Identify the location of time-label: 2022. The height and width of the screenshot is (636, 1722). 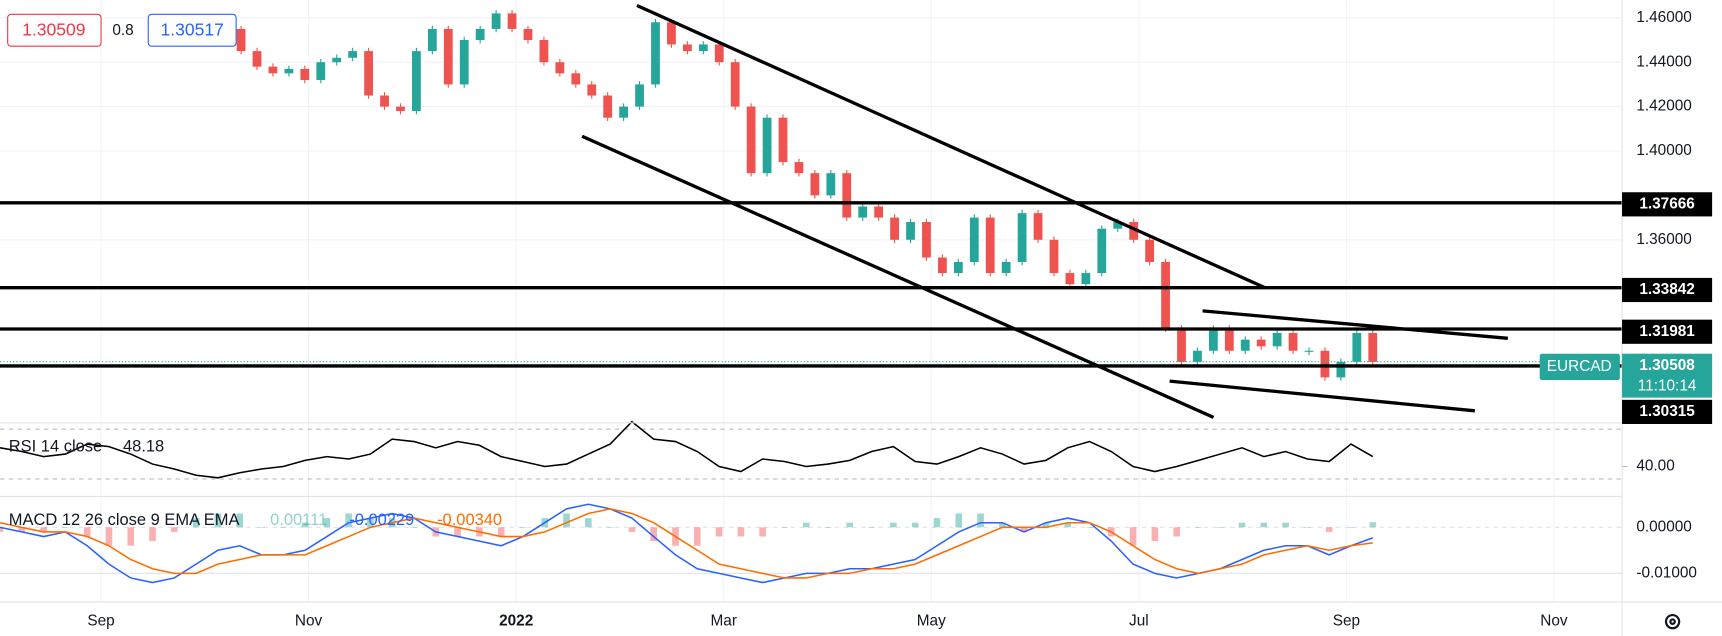
(516, 621).